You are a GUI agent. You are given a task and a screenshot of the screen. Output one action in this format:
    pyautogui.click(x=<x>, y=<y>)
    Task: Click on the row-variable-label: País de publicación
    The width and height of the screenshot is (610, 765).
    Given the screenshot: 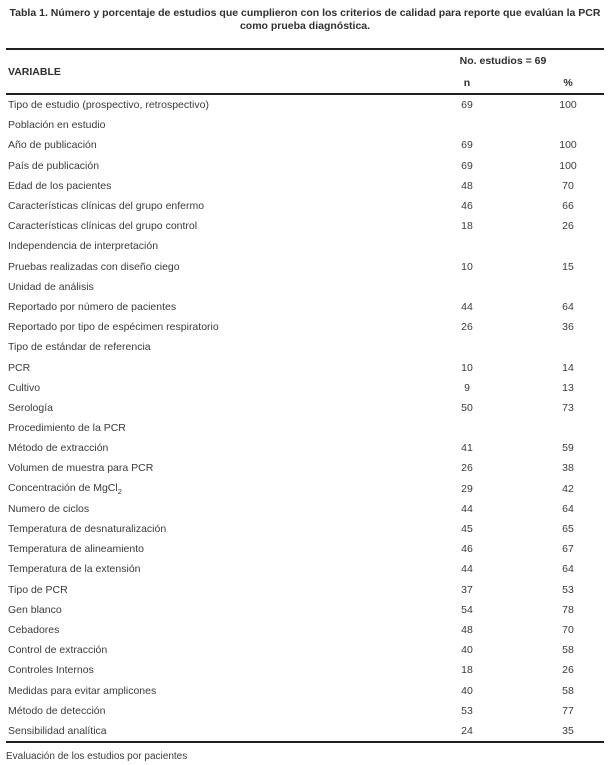 What is the action you would take?
    pyautogui.click(x=54, y=165)
    